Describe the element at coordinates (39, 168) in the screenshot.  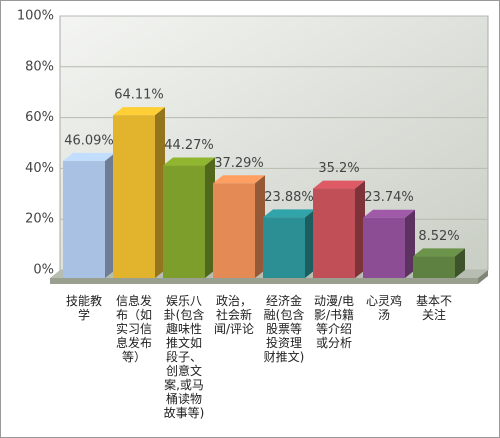
I see `y-tick-label: 40%` at that location.